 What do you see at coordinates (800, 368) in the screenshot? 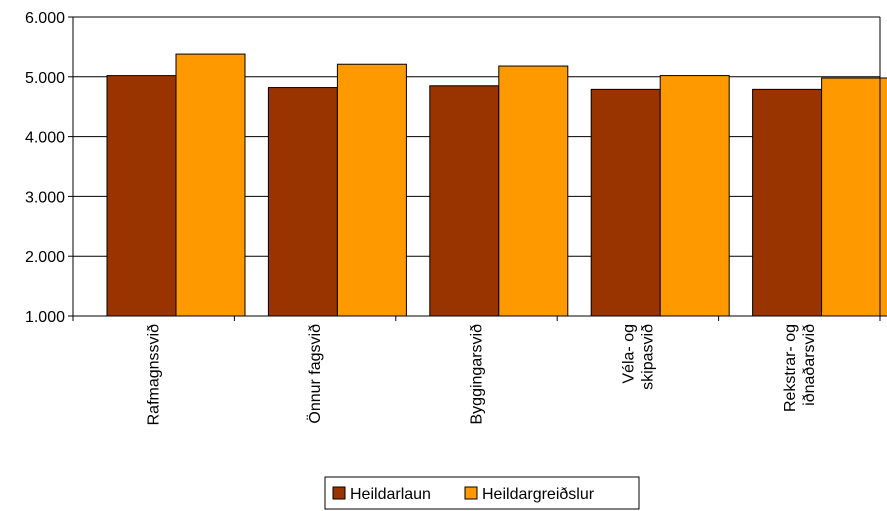
I see `x-category-label: Rekstrar- og iðnaðarsvið` at bounding box center [800, 368].